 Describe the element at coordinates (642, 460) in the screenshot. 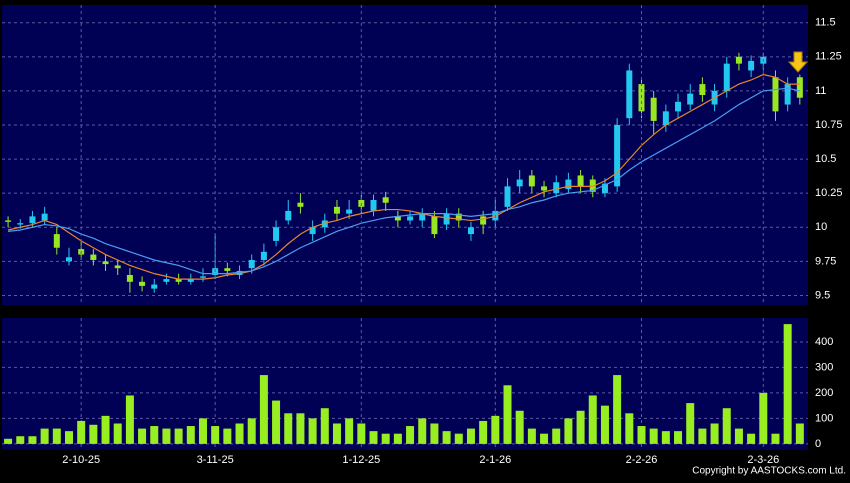

I see `x-tick-label: 2-2-26` at that location.